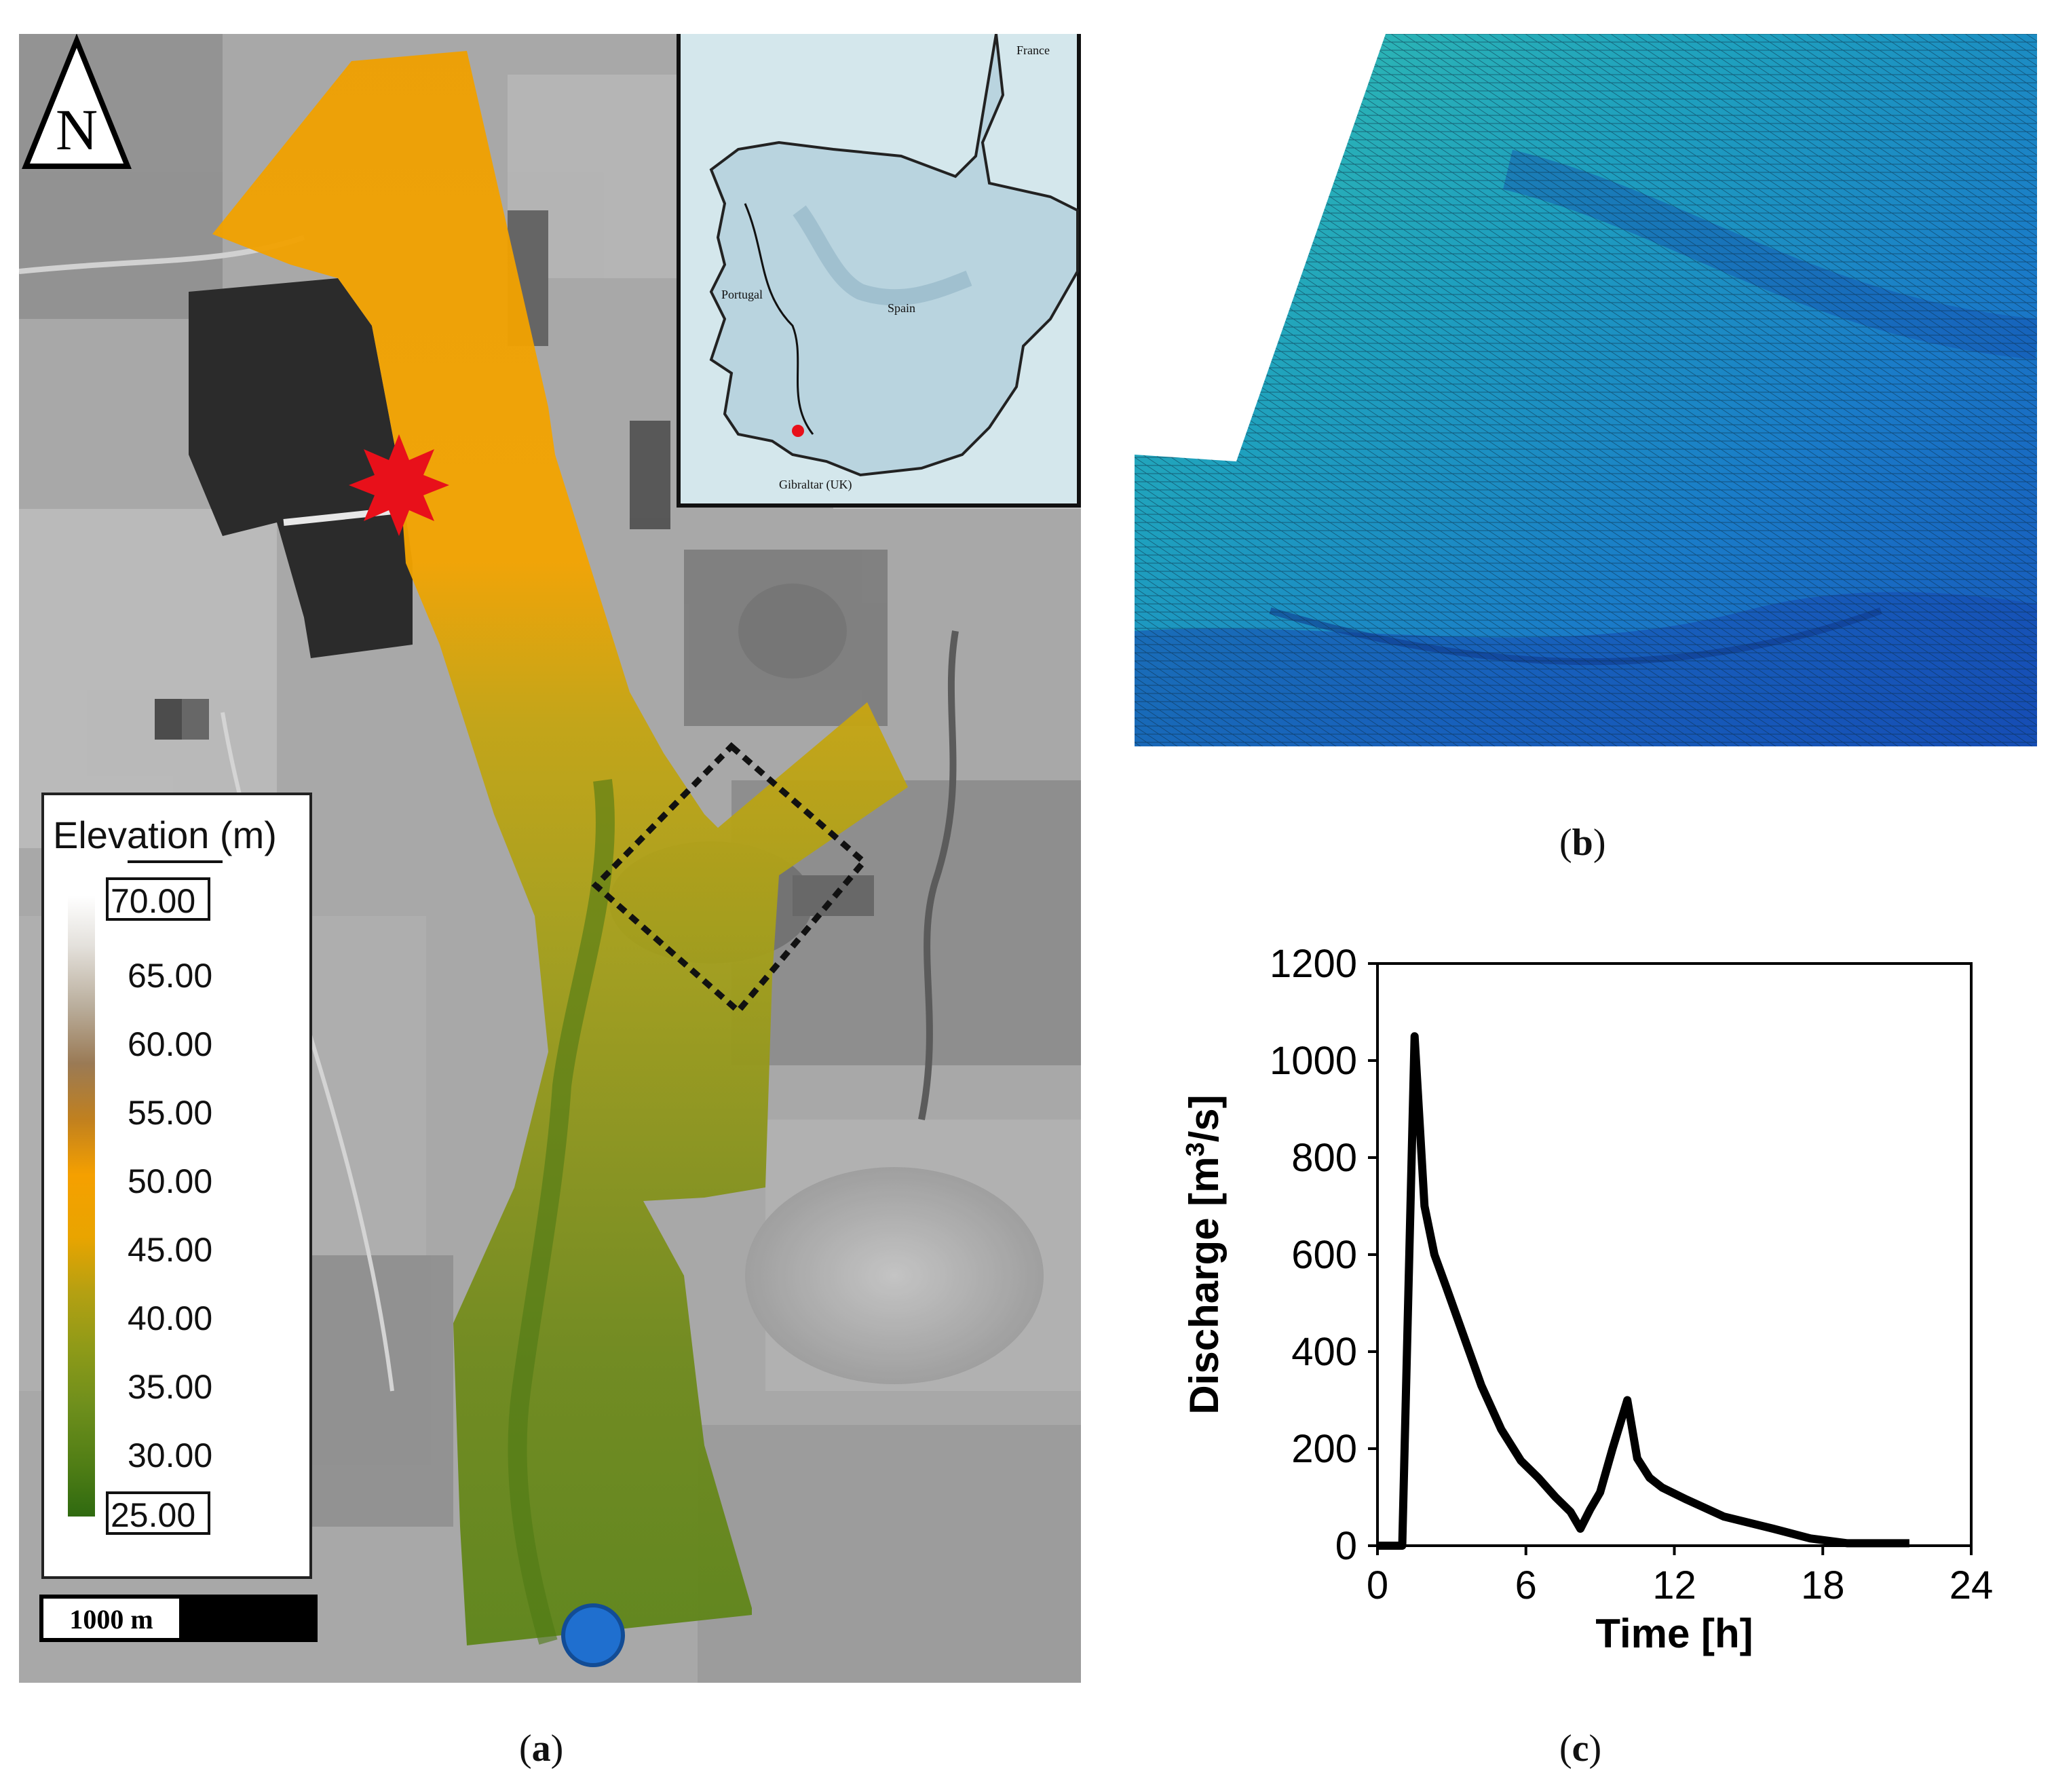 This screenshot has width=2054, height=1792. Describe the element at coordinates (894, 255) in the screenshot. I see `iberian-peninsula` at that location.